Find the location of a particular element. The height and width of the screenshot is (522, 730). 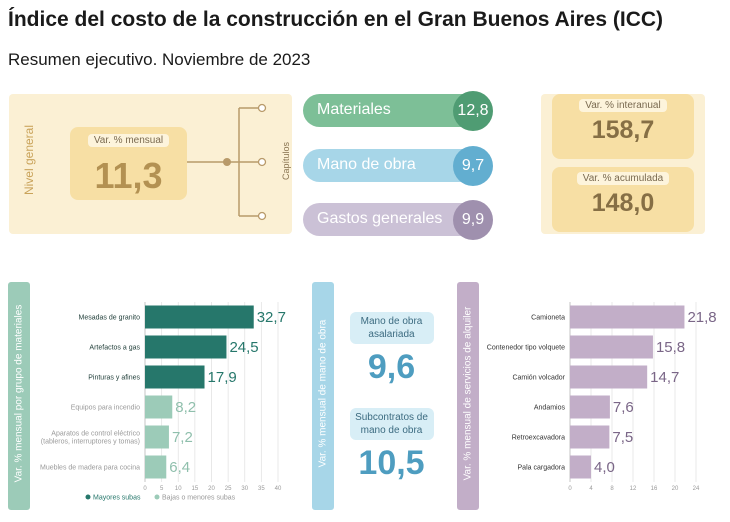

tick-label: 40 is located at coordinates (278, 489).